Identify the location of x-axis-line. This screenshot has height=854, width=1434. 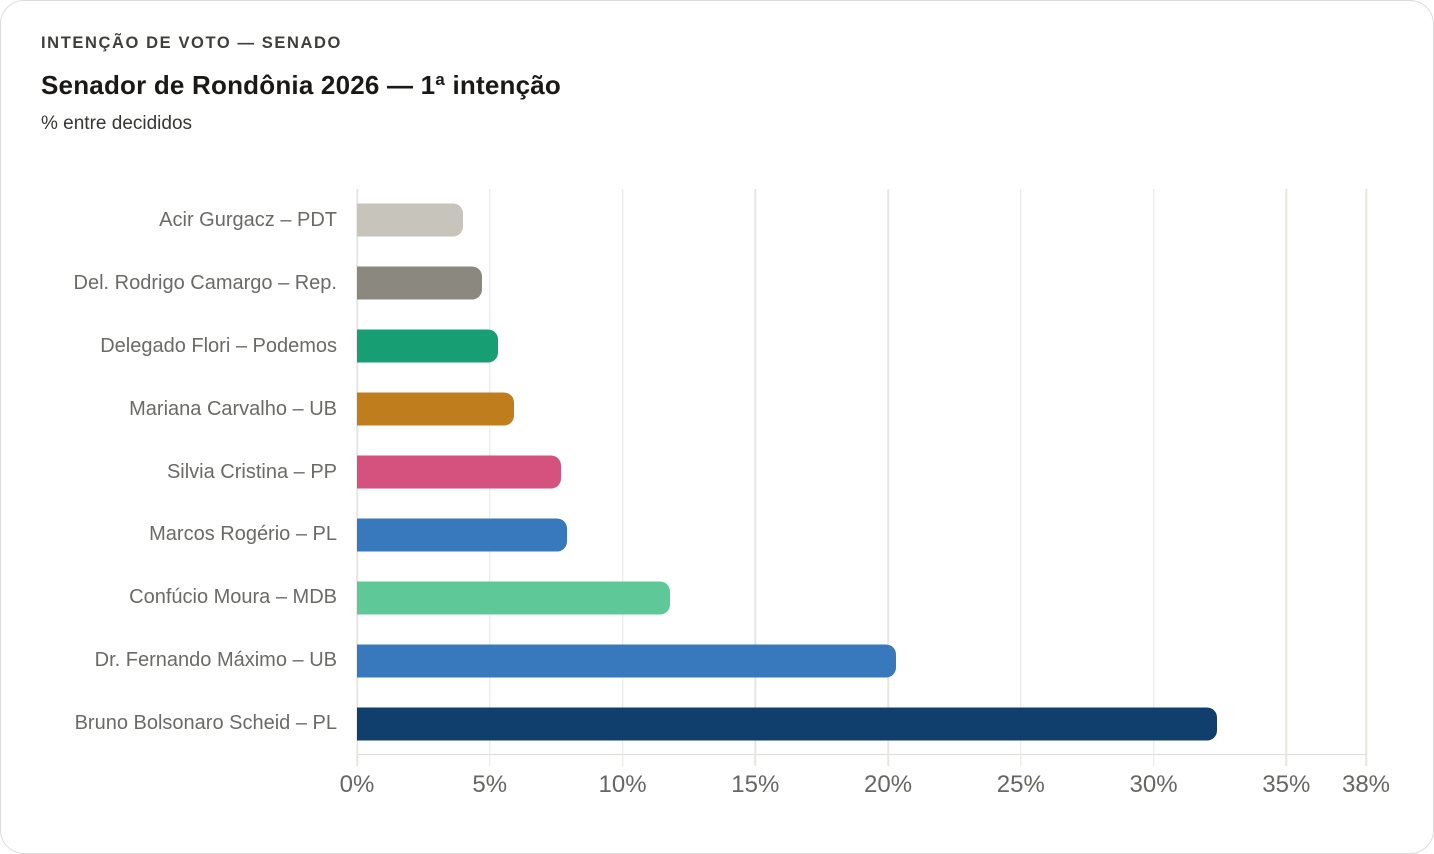
(861, 754).